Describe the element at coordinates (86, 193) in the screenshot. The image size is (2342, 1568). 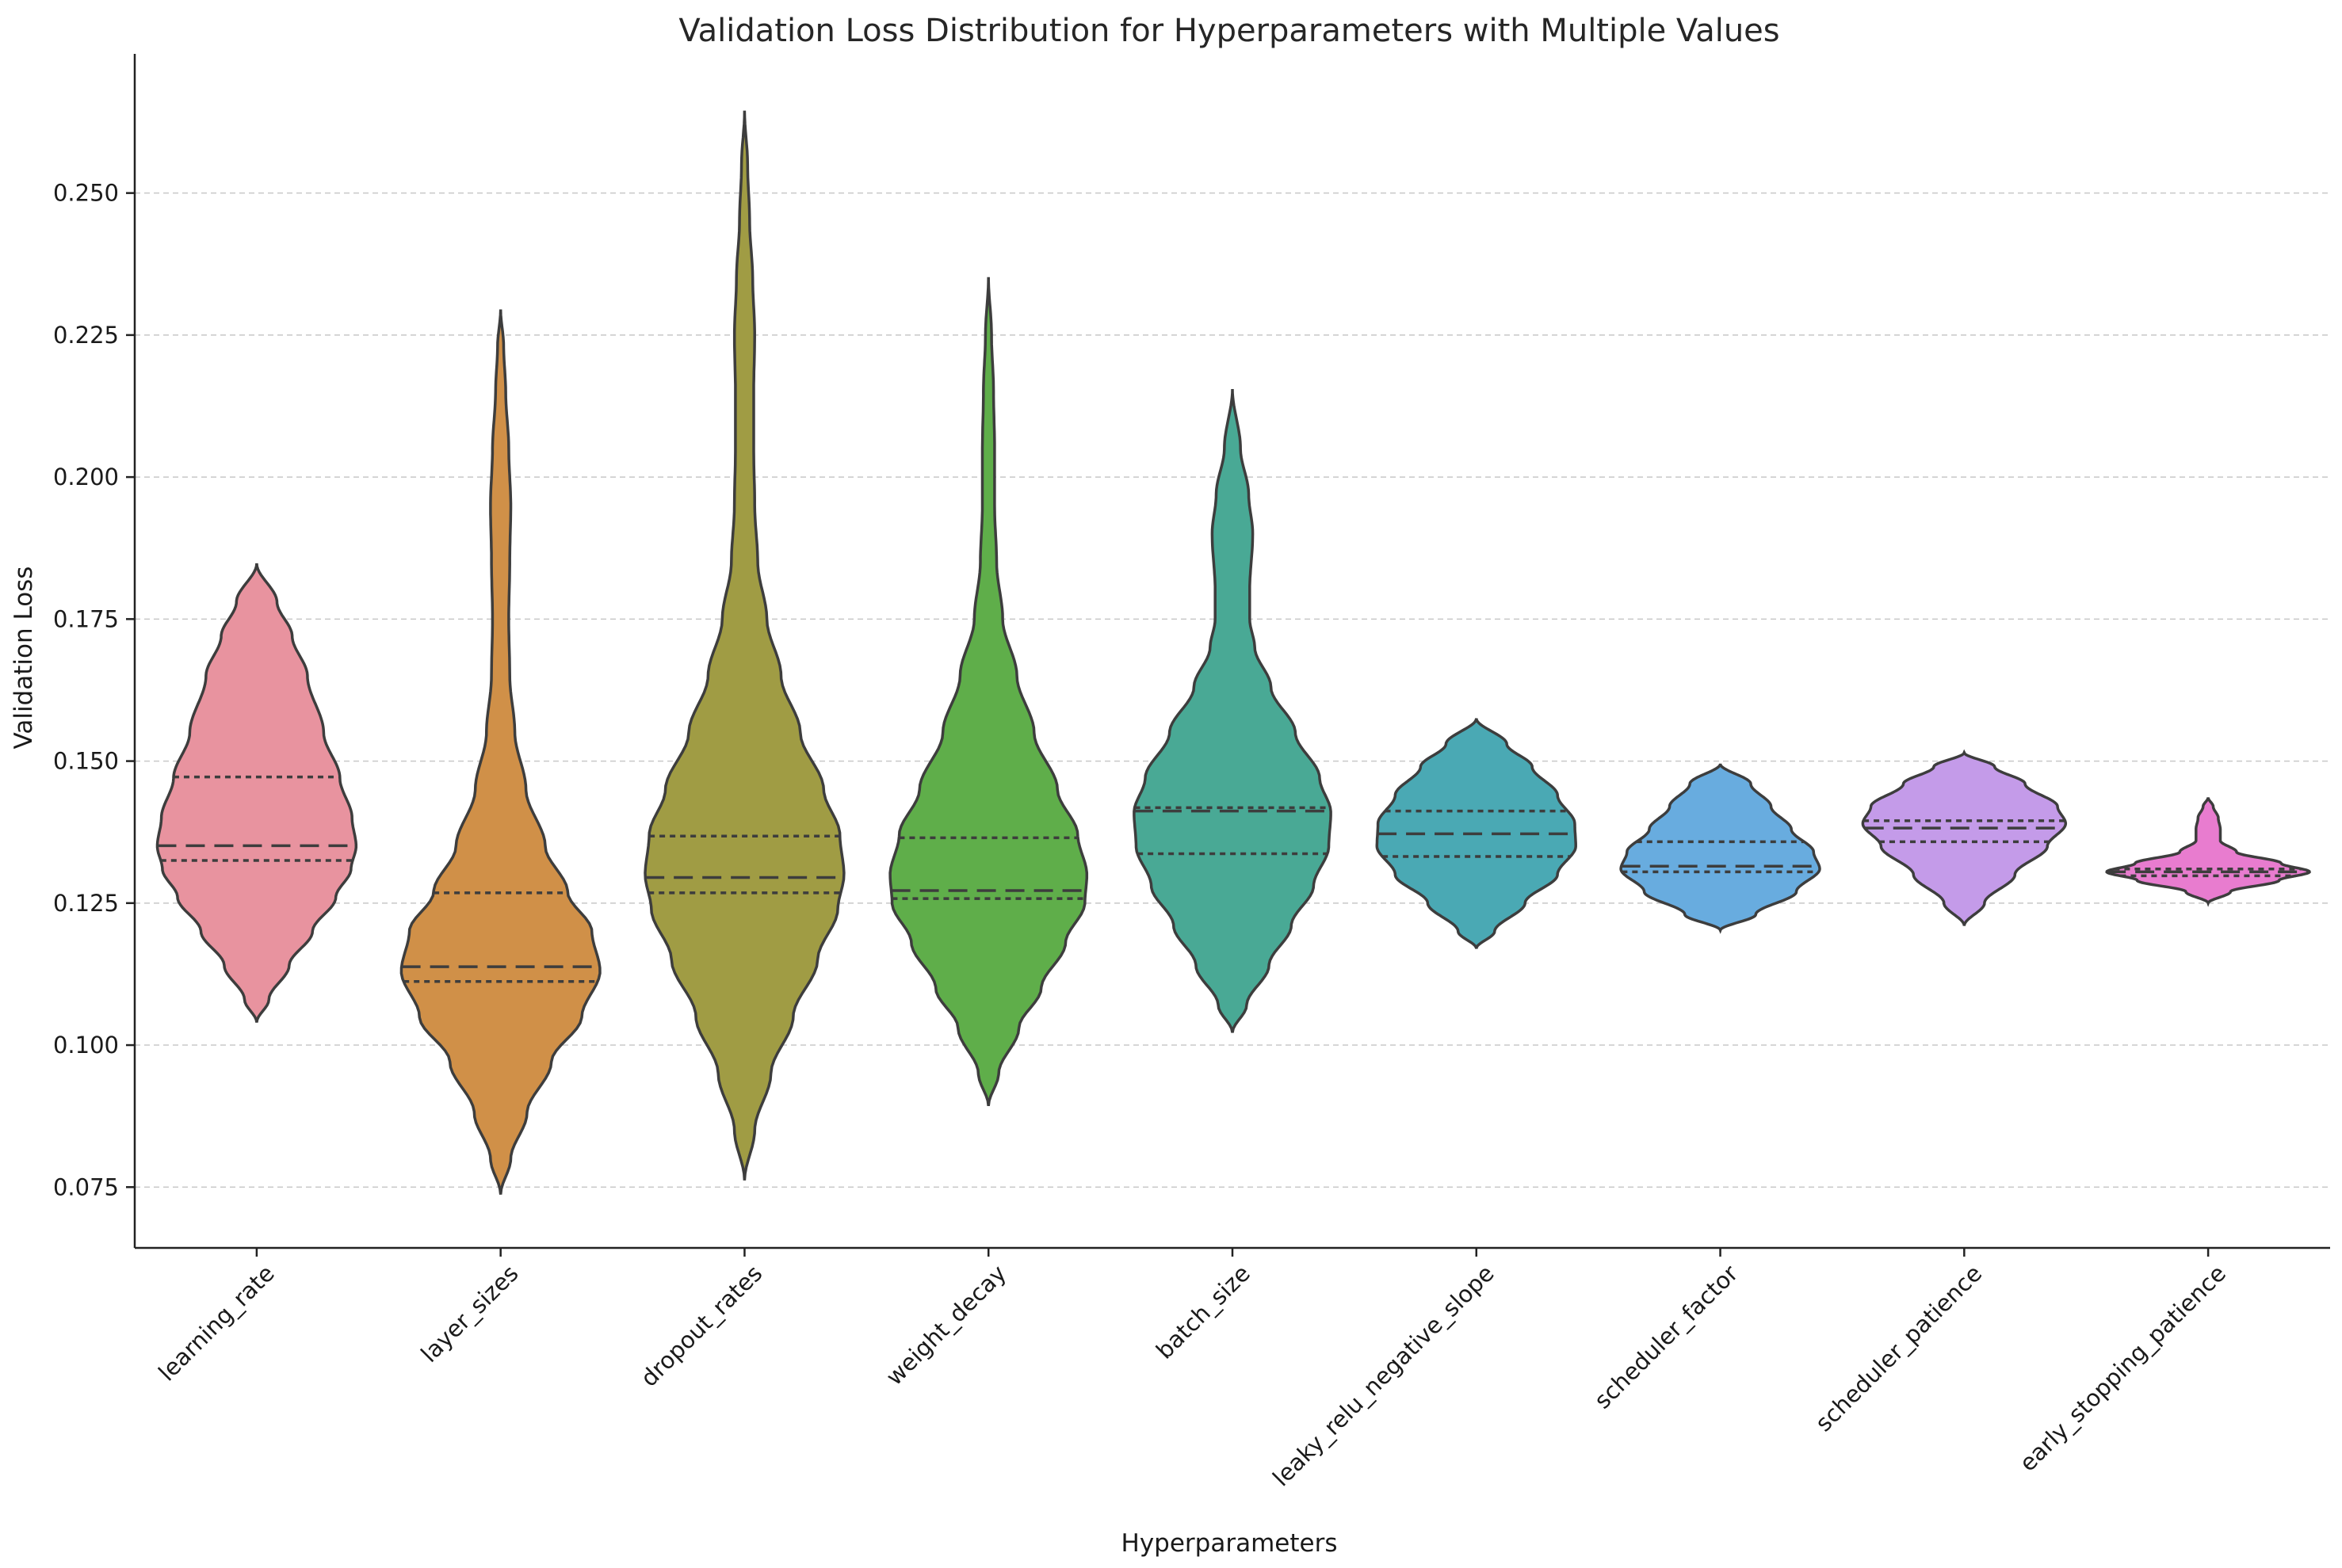
I see `y-tick-label: 0.250` at that location.